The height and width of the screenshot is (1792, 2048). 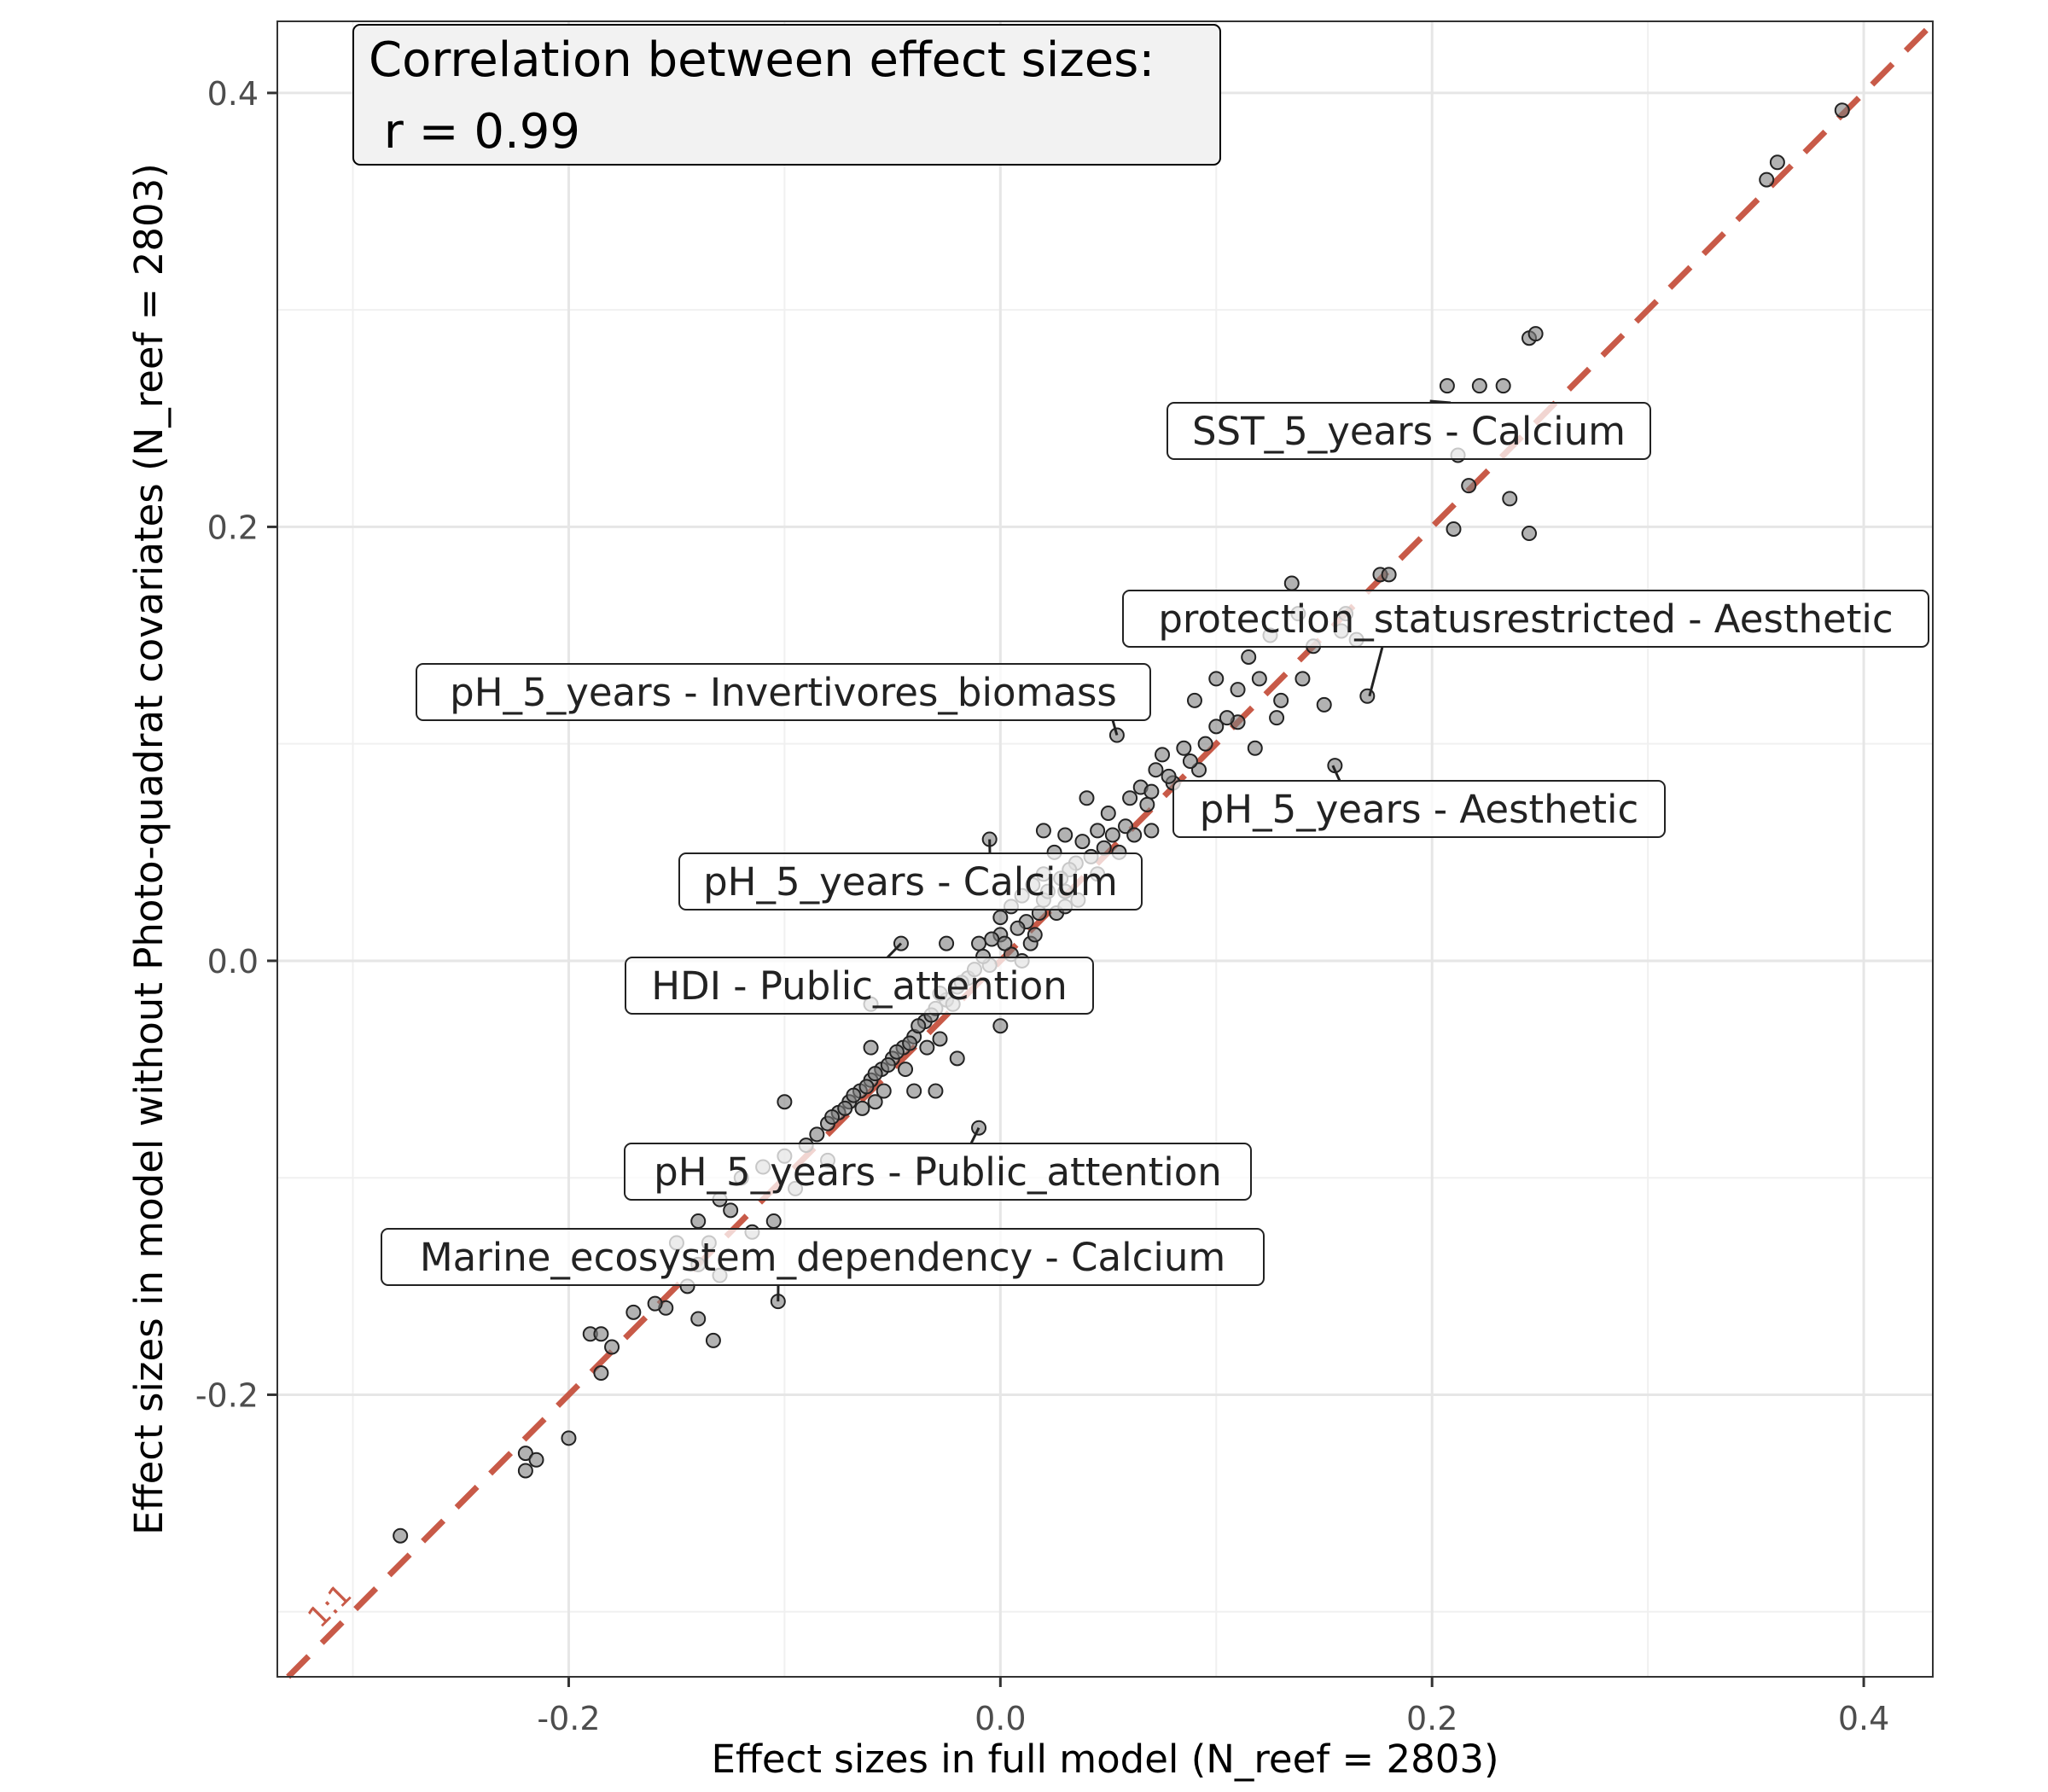 I want to click on annotation-label: pH_5_years - Aesthetic, so click(x=1419, y=809).